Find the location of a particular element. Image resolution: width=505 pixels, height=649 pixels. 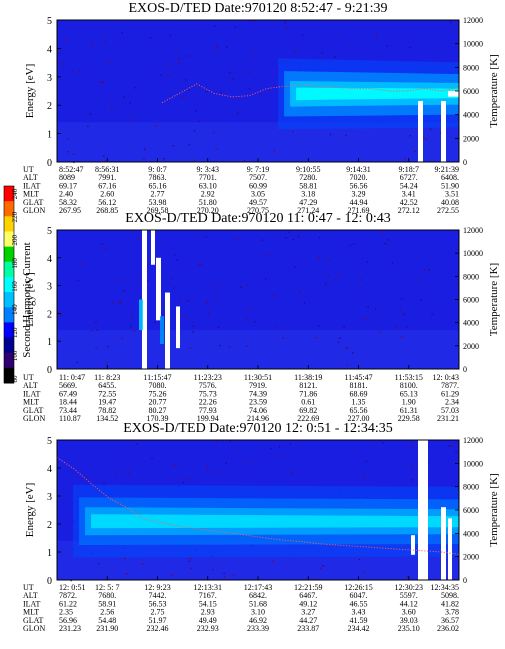

table-cell: 5098. is located at coordinates (450, 595).